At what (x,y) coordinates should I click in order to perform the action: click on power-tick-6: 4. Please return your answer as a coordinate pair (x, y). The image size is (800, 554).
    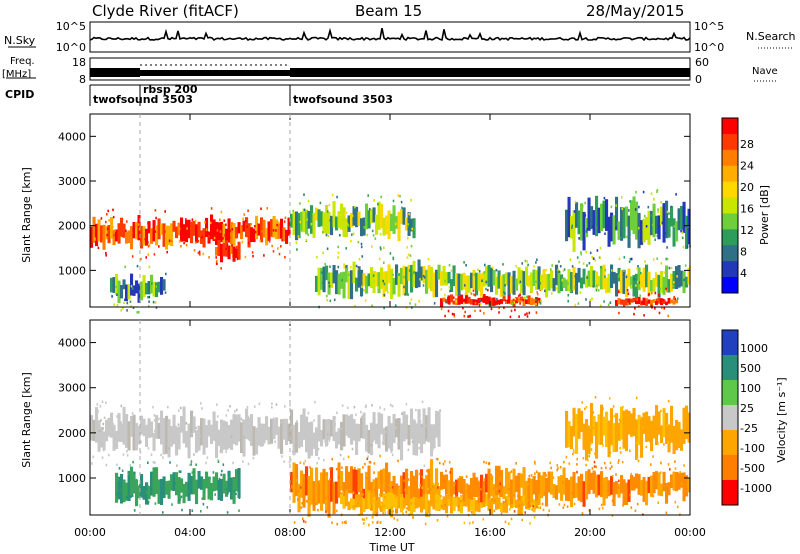
    Looking at the image, I should click on (743, 273).